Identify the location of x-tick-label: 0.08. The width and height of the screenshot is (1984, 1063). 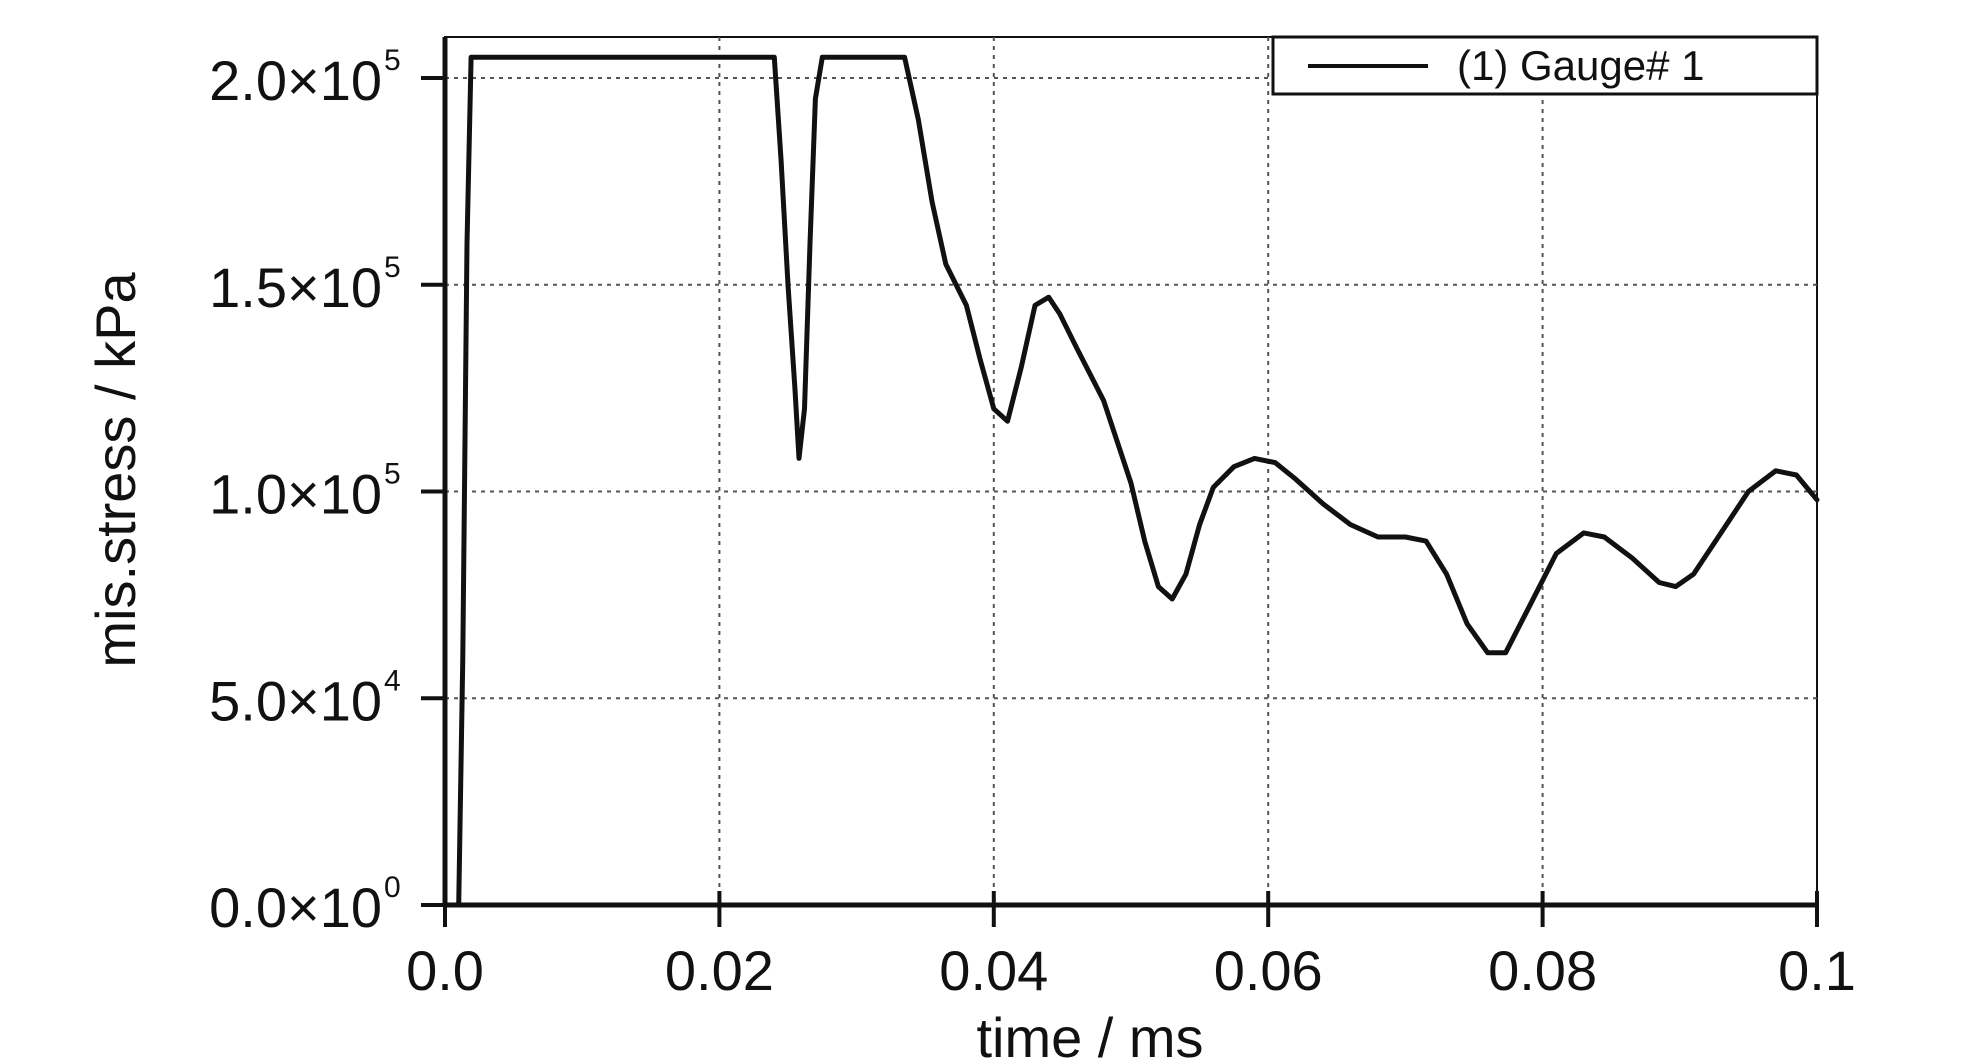
(1542, 970).